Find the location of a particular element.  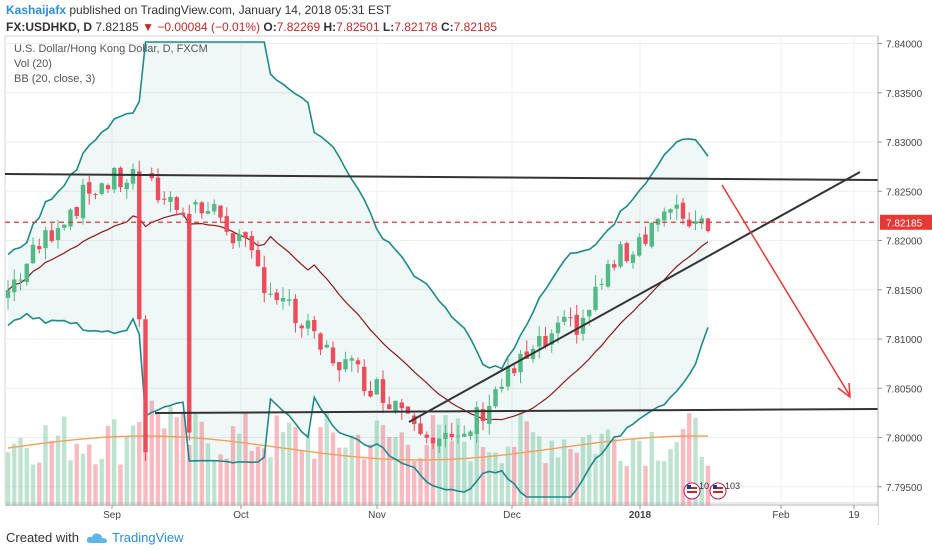

time-tick-label: Nov is located at coordinates (377, 515).